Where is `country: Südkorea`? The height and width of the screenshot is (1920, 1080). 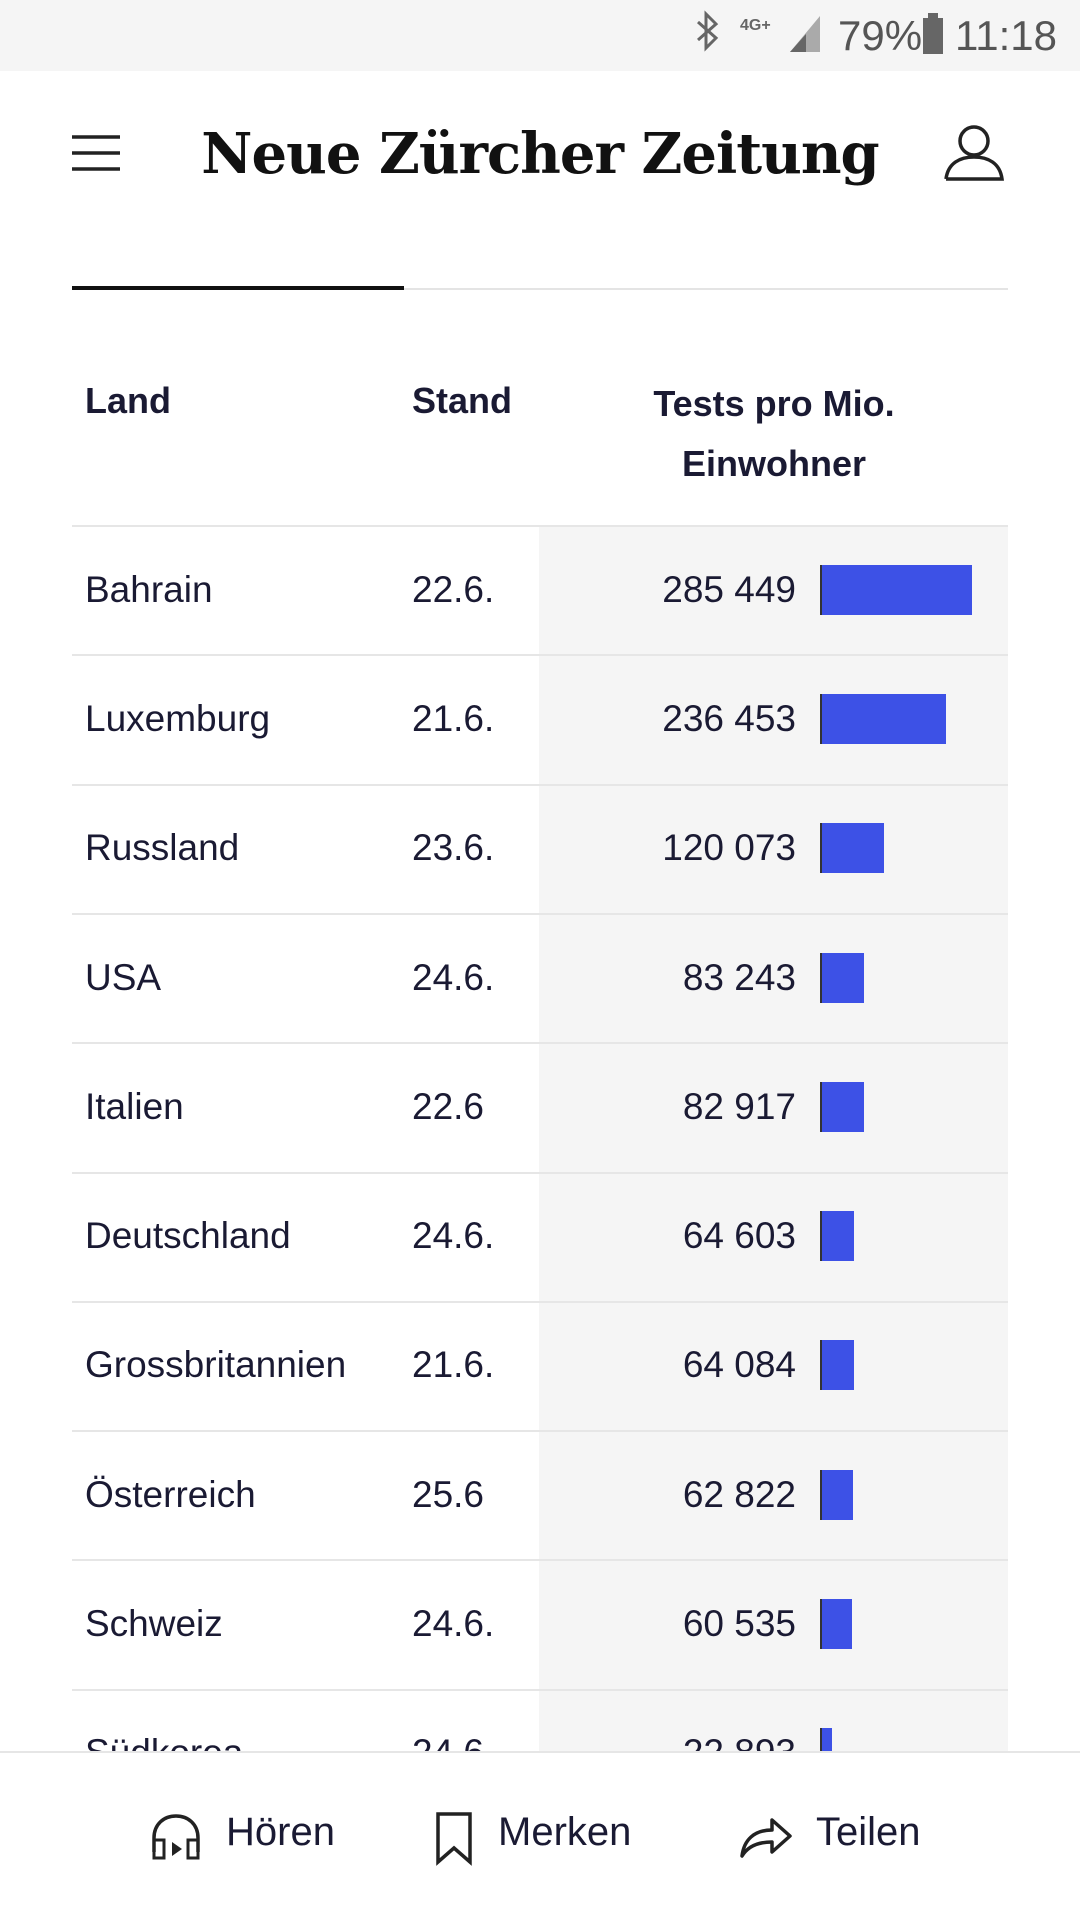
country: Südkorea is located at coordinates (164, 1739).